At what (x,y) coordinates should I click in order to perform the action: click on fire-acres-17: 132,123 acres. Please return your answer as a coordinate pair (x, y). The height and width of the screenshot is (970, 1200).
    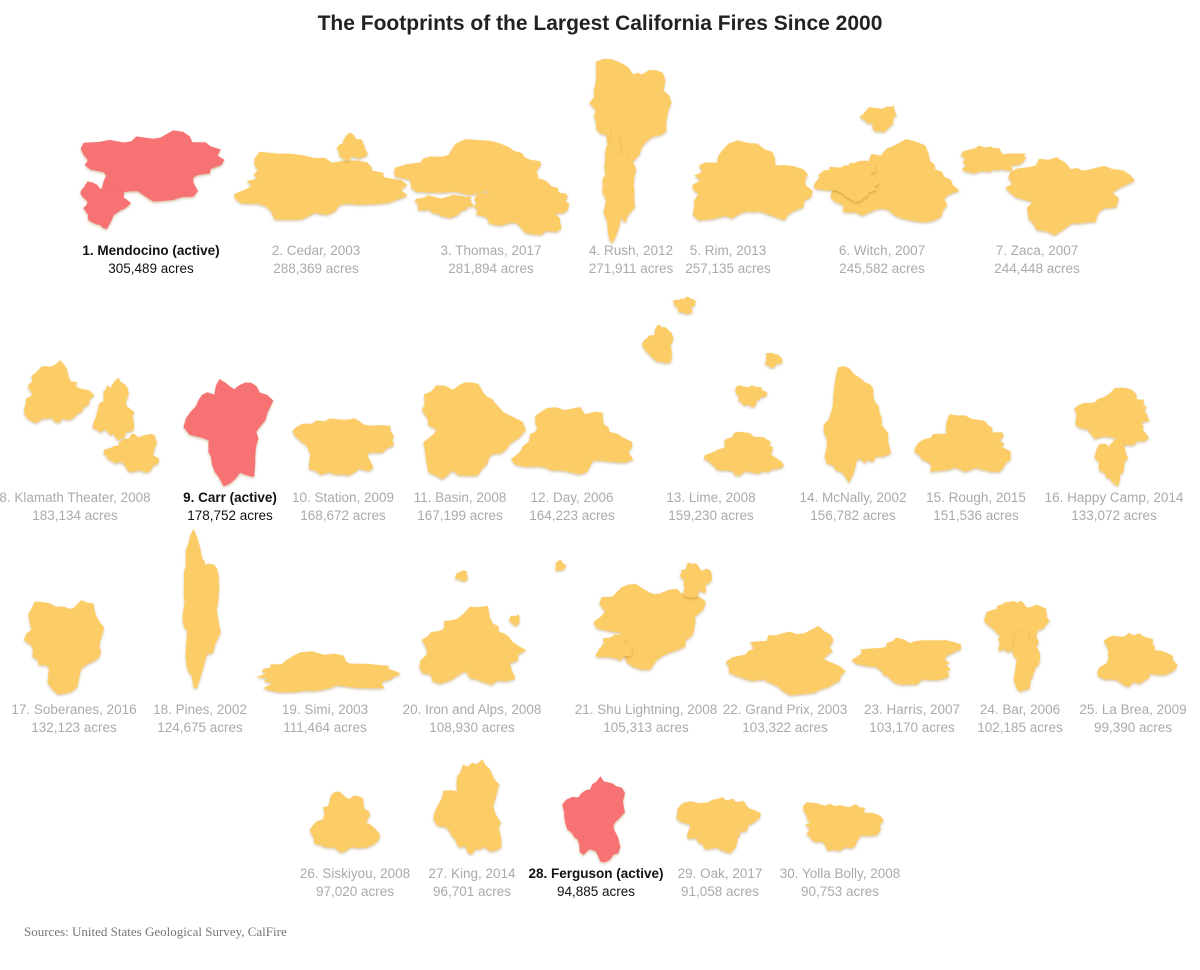
    Looking at the image, I should click on (74, 727).